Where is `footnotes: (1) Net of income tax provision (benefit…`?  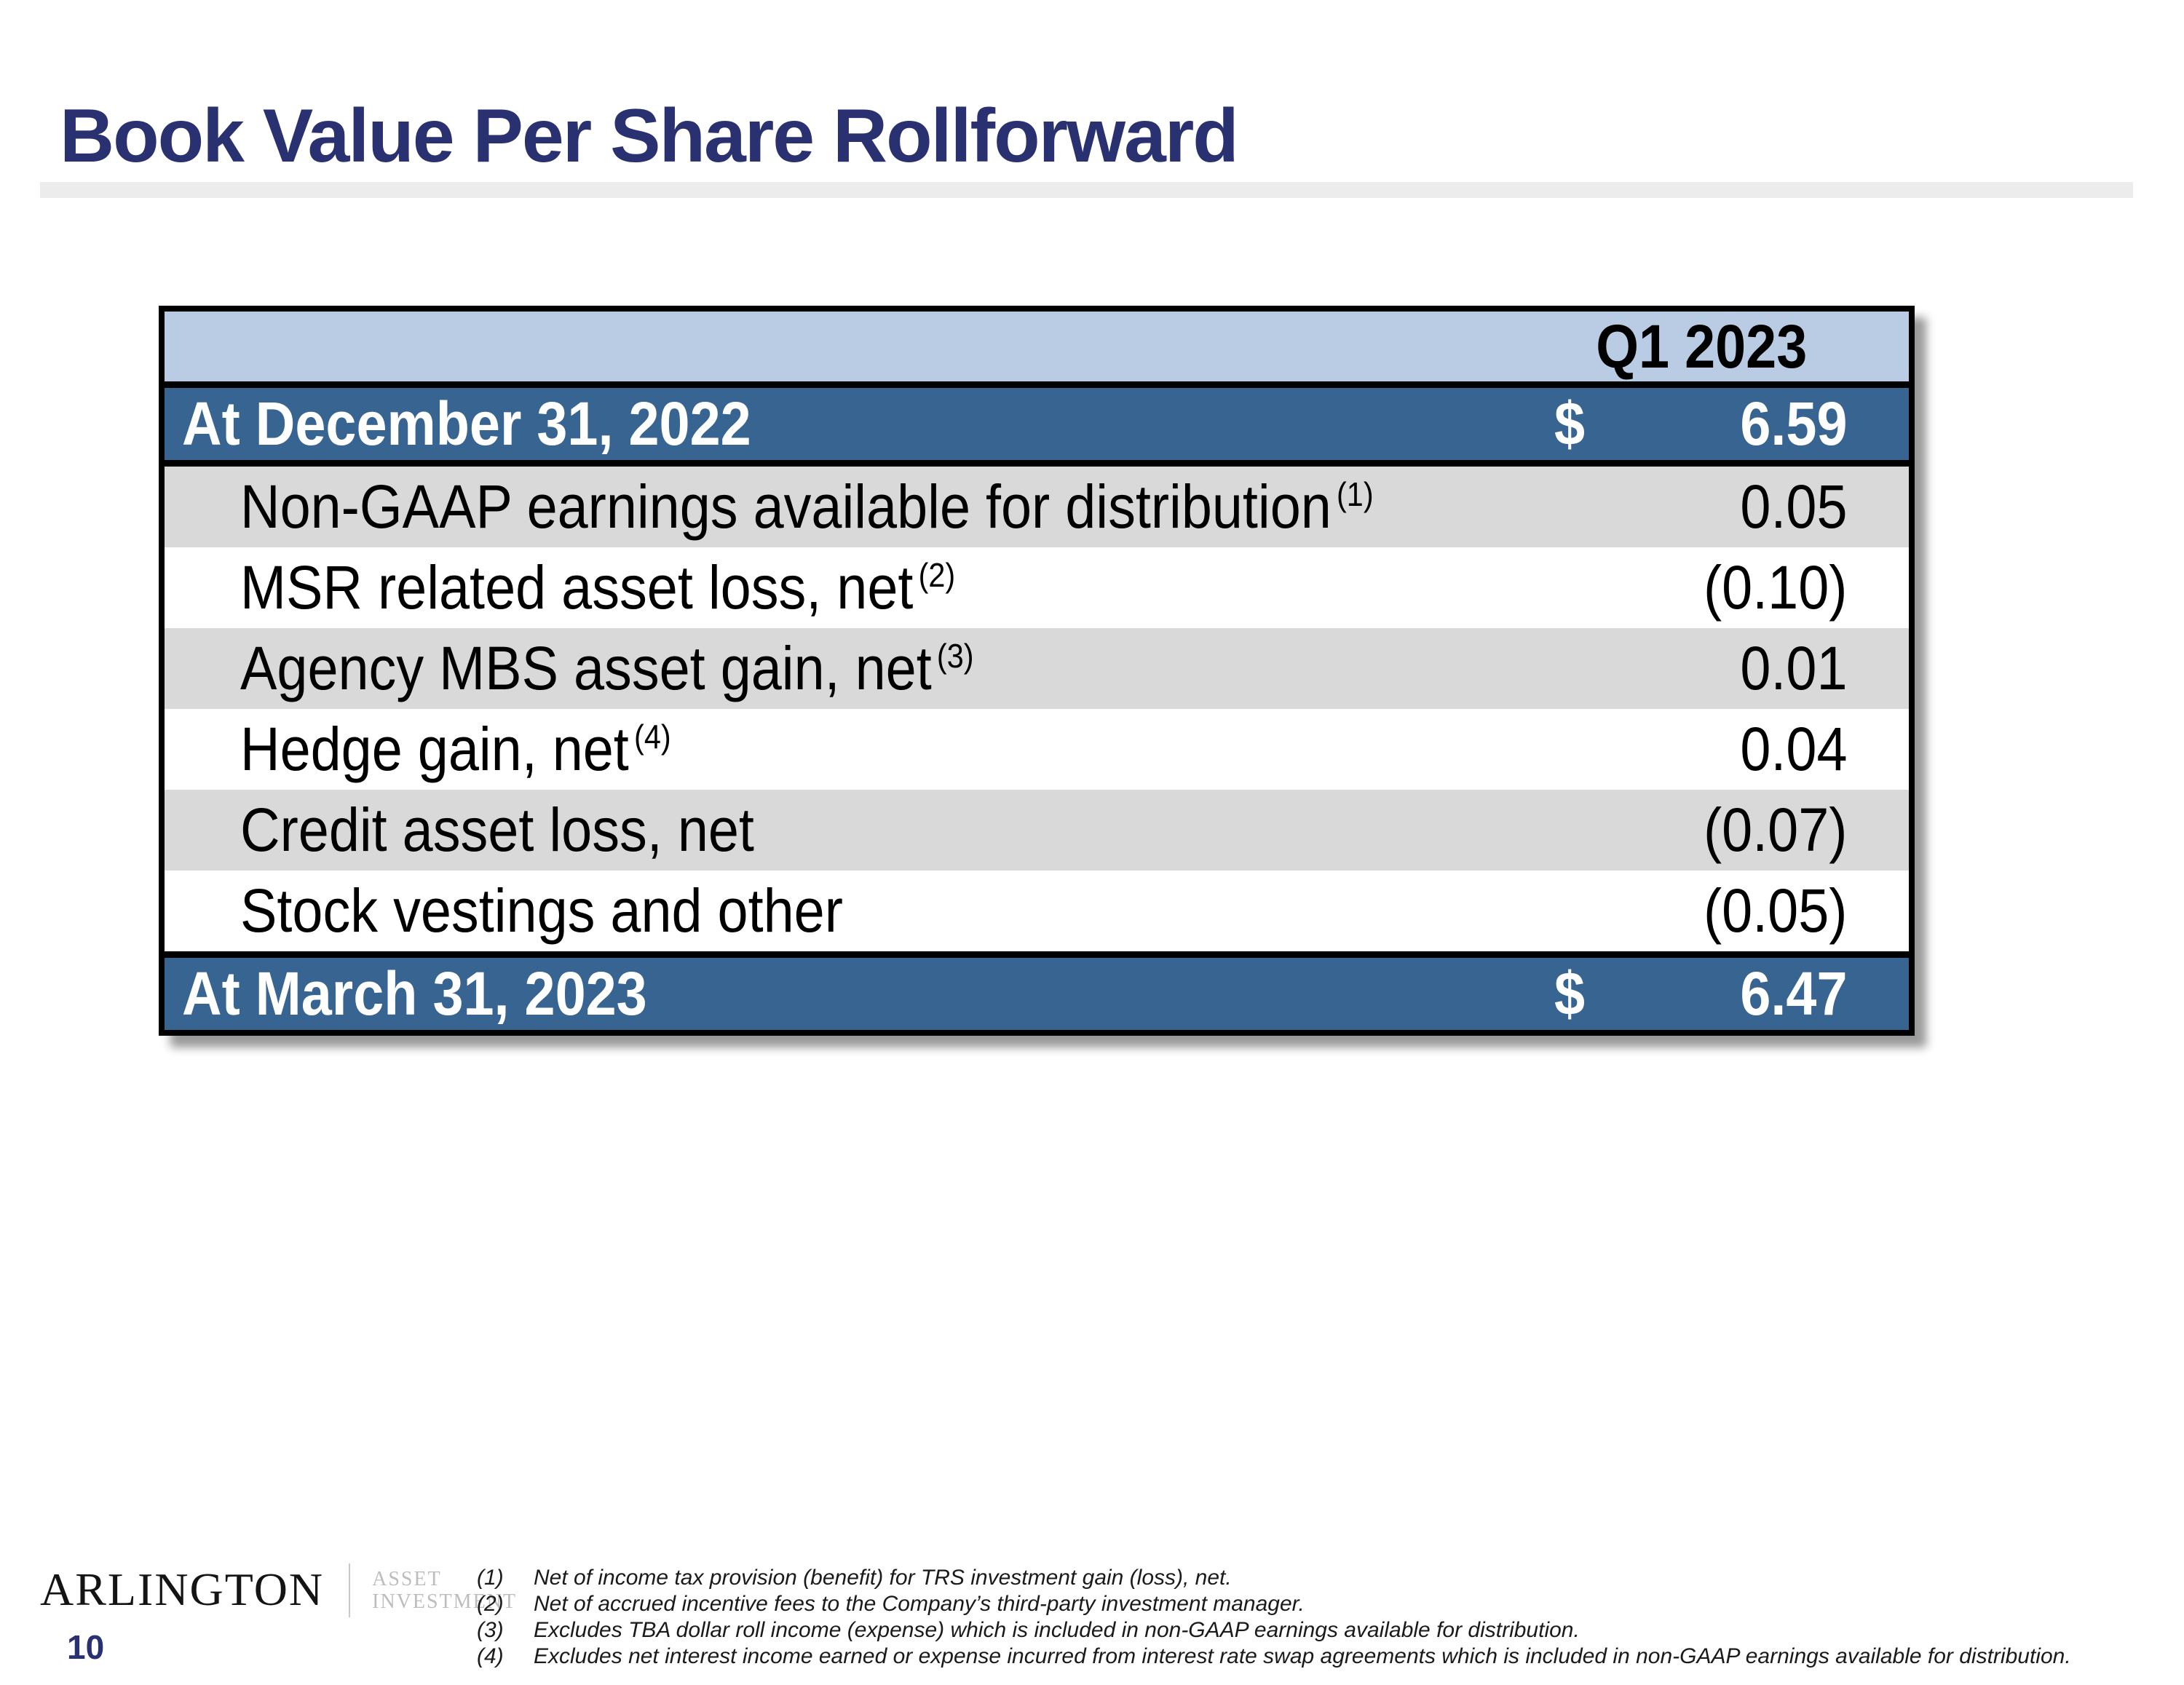
footnotes: (1) Net of income tax provision (benefit… is located at coordinates (1274, 1617).